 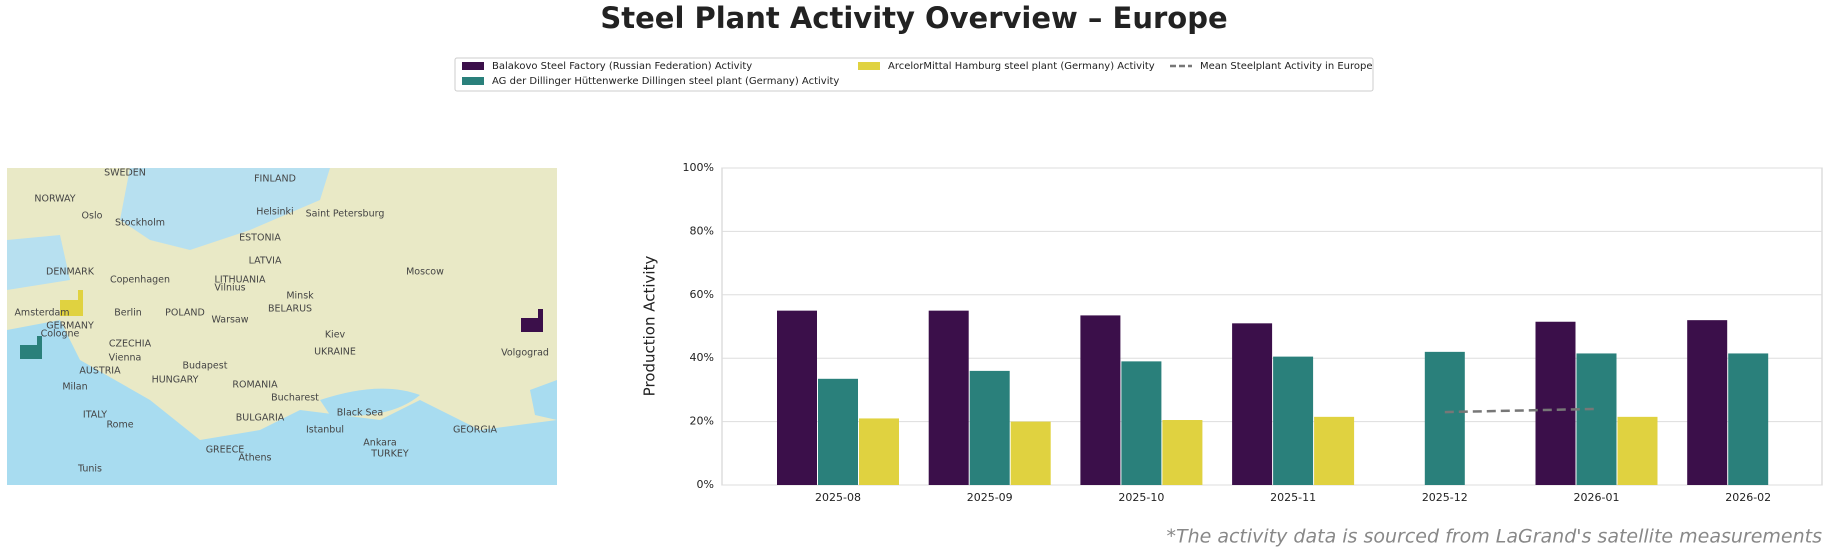 What do you see at coordinates (1286, 66) in the screenshot?
I see `legend-label: Mean Steelplant Activity in Europe` at bounding box center [1286, 66].